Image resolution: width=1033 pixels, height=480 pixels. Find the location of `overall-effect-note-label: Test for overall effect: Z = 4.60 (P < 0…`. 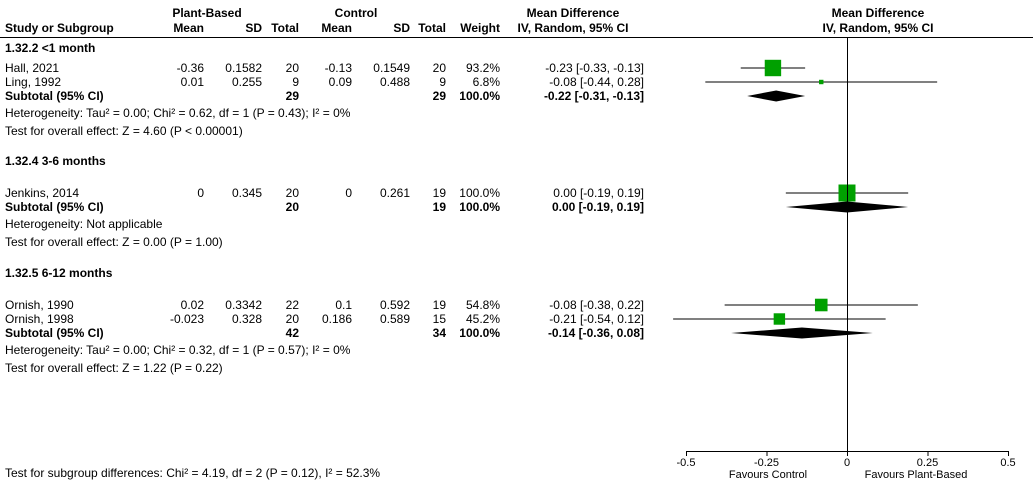

overall-effect-note-label: Test for overall effect: Z = 4.60 (P < 0… is located at coordinates (124, 131).